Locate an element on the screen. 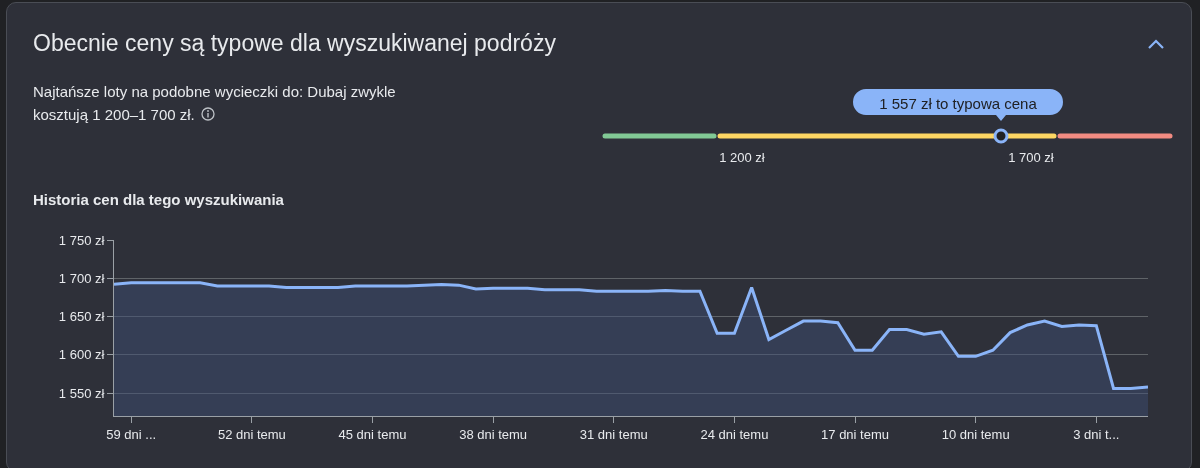  text: 1 200 zł is located at coordinates (742, 157).